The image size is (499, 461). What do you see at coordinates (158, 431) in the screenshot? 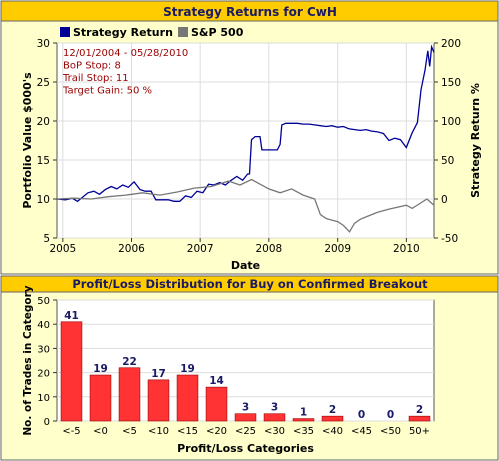
I see `bar-category-label: <10` at bounding box center [158, 431].